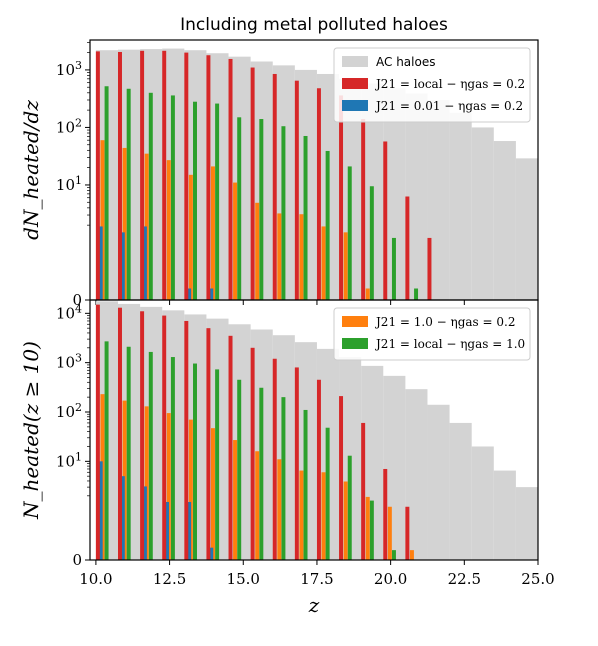 The image size is (598, 646). I want to click on ytick-label-bottom-1: 10¹, so click(69, 460).